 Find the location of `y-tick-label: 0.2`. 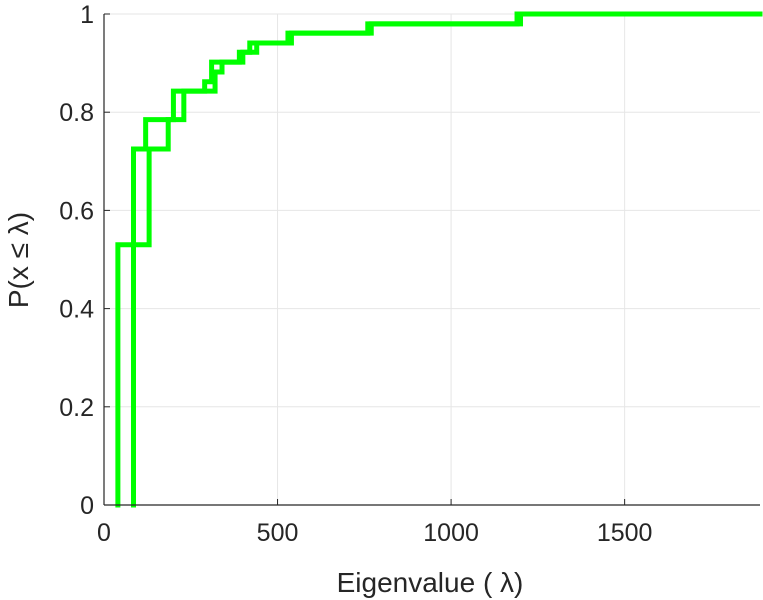

y-tick-label: 0.2 is located at coordinates (76, 408).